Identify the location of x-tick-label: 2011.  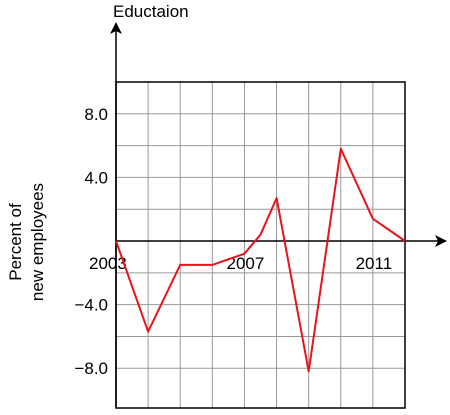
(374, 263).